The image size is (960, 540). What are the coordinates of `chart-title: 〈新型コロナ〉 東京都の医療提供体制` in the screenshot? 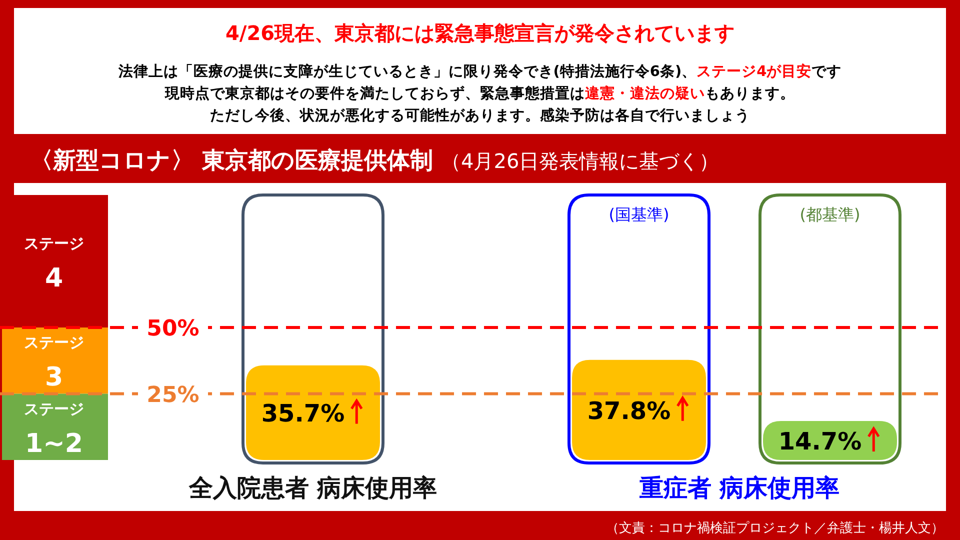 It's located at (232, 160).